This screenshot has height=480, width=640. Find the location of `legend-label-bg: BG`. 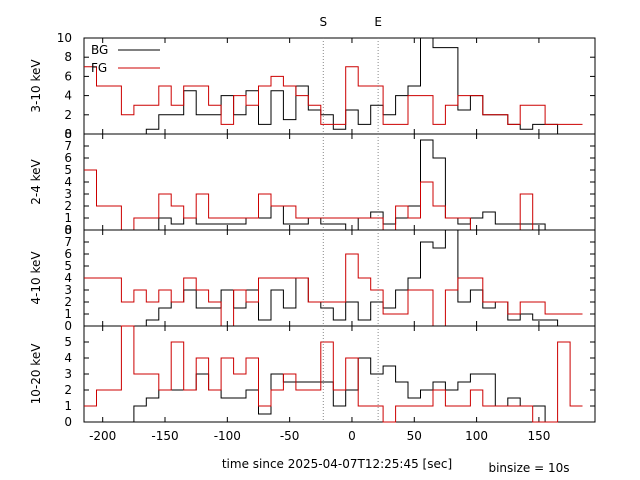

legend-label-bg: BG is located at coordinates (99, 50).